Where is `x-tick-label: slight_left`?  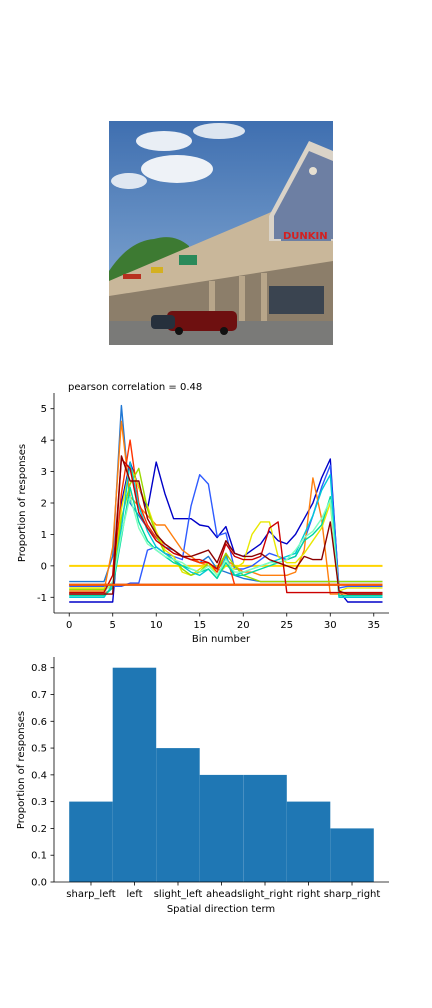 x-tick-label: slight_left is located at coordinates (178, 894).